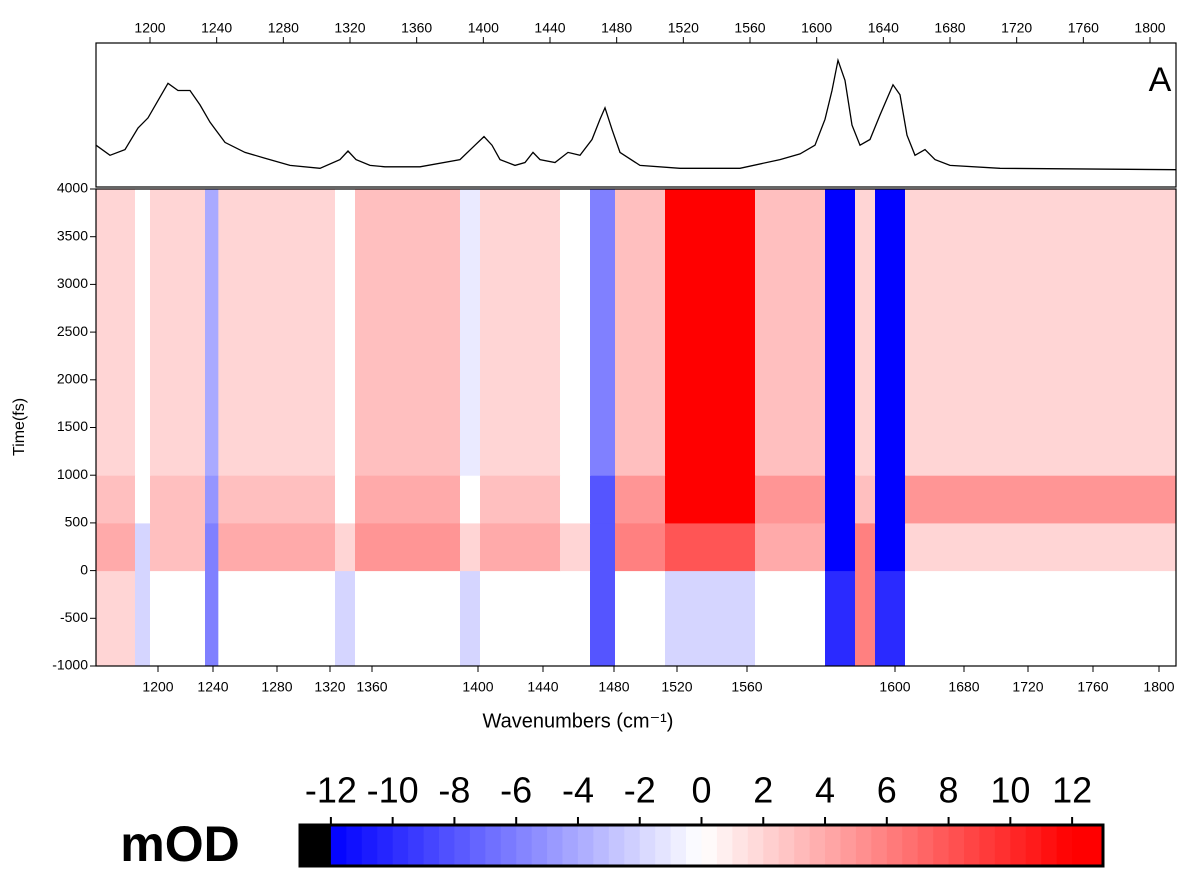 This screenshot has width=1181, height=869. What do you see at coordinates (72, 283) in the screenshot?
I see `y-tick-label: 3000` at bounding box center [72, 283].